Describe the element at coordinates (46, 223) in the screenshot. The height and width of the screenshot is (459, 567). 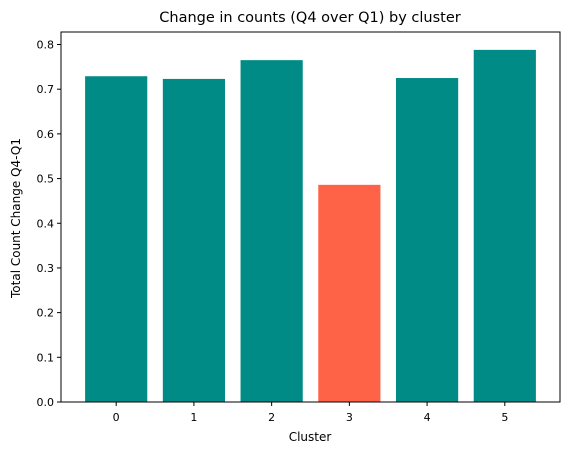
I see `y-tick-label: 0.4` at that location.